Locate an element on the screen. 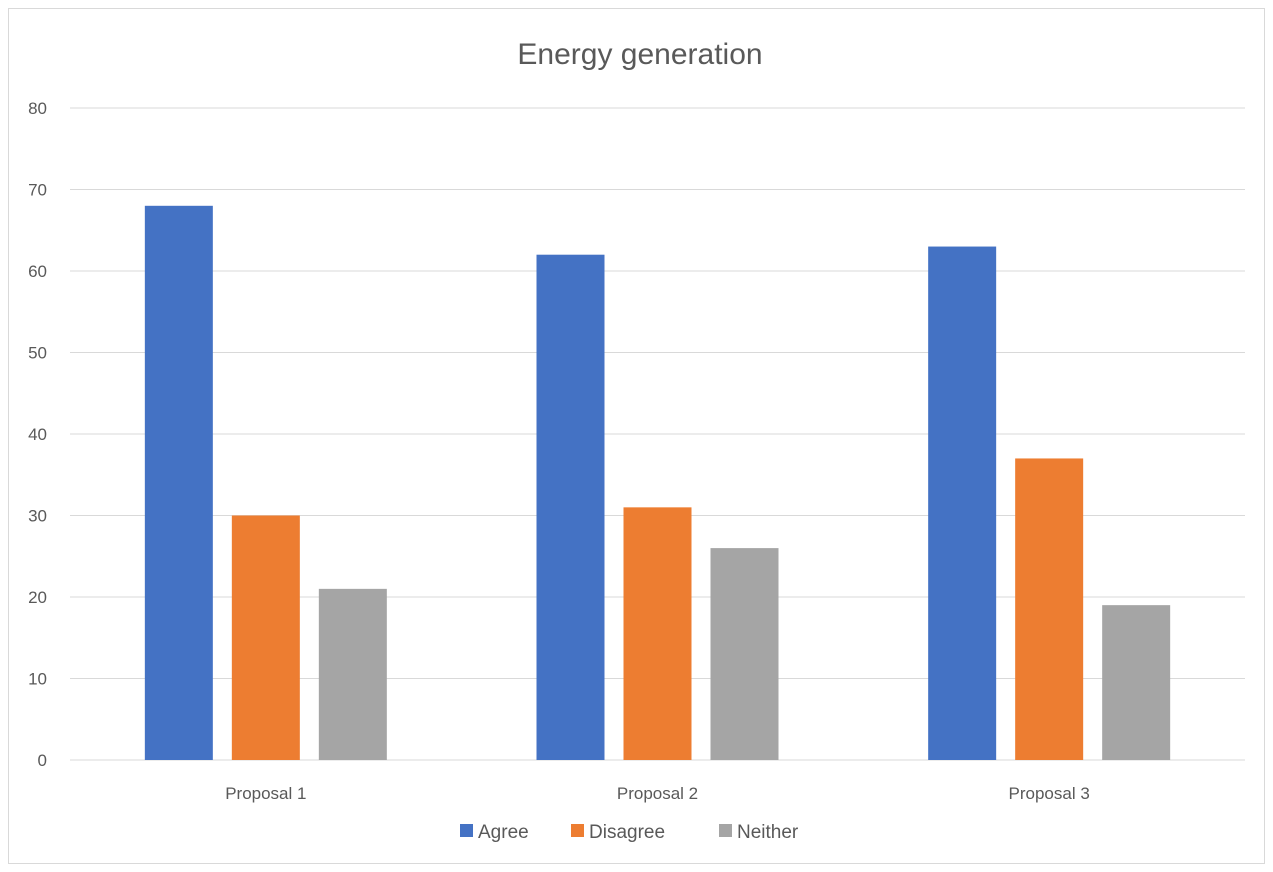  y-tick-label: 30 is located at coordinates (37, 516).